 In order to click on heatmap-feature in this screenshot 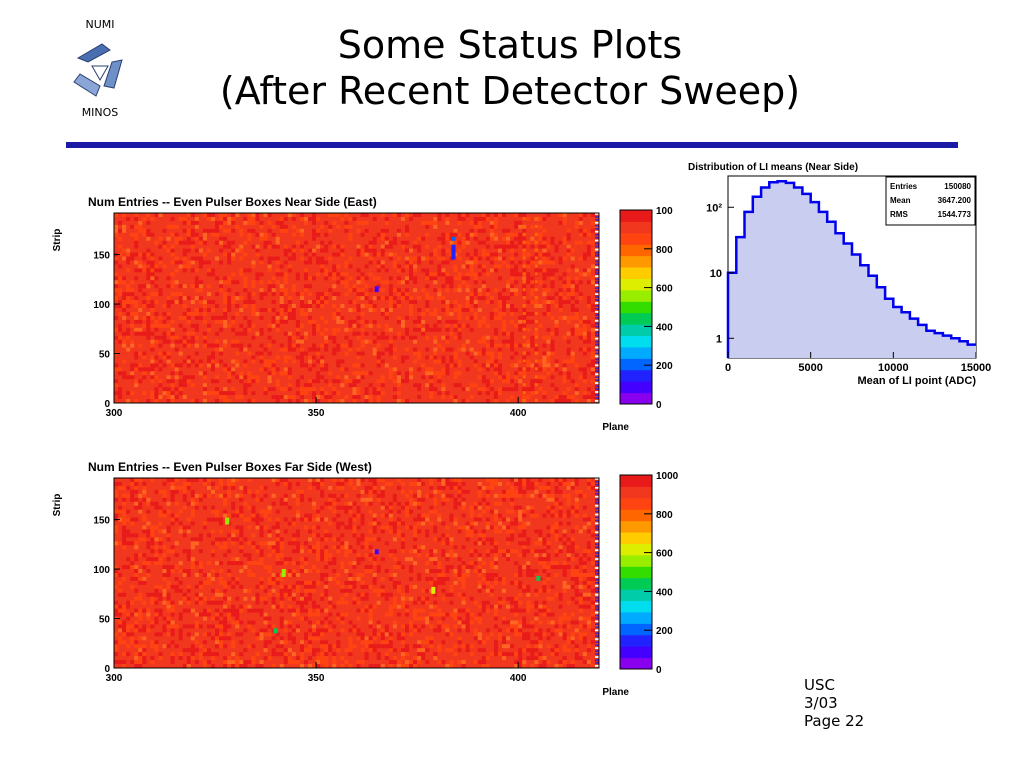, I will do `click(524, 226)`.